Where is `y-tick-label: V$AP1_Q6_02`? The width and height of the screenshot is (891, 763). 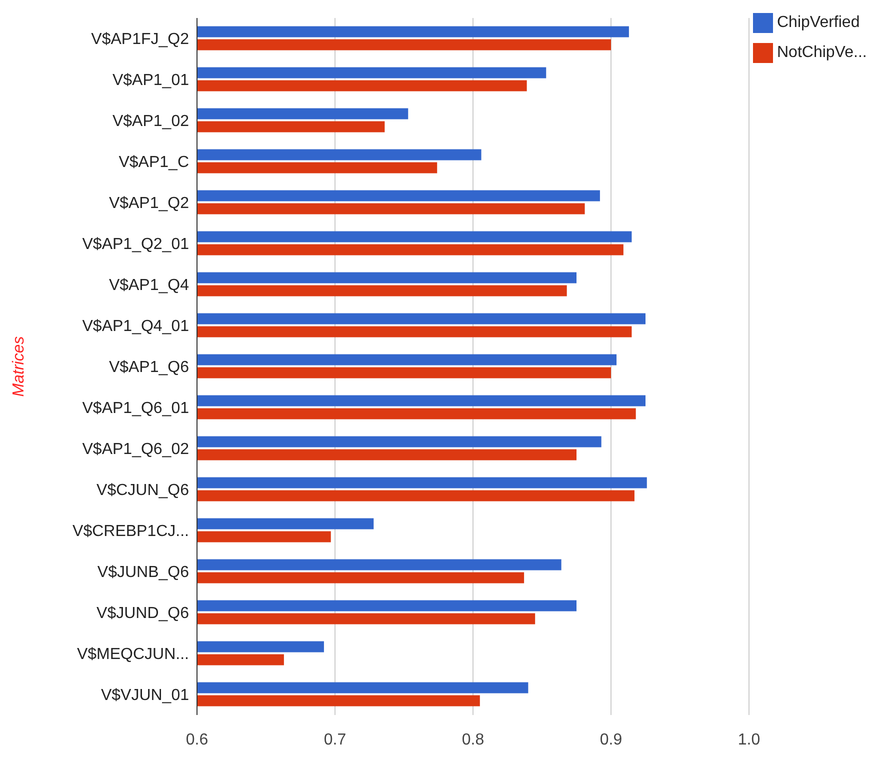 y-tick-label: V$AP1_Q6_02 is located at coordinates (136, 449).